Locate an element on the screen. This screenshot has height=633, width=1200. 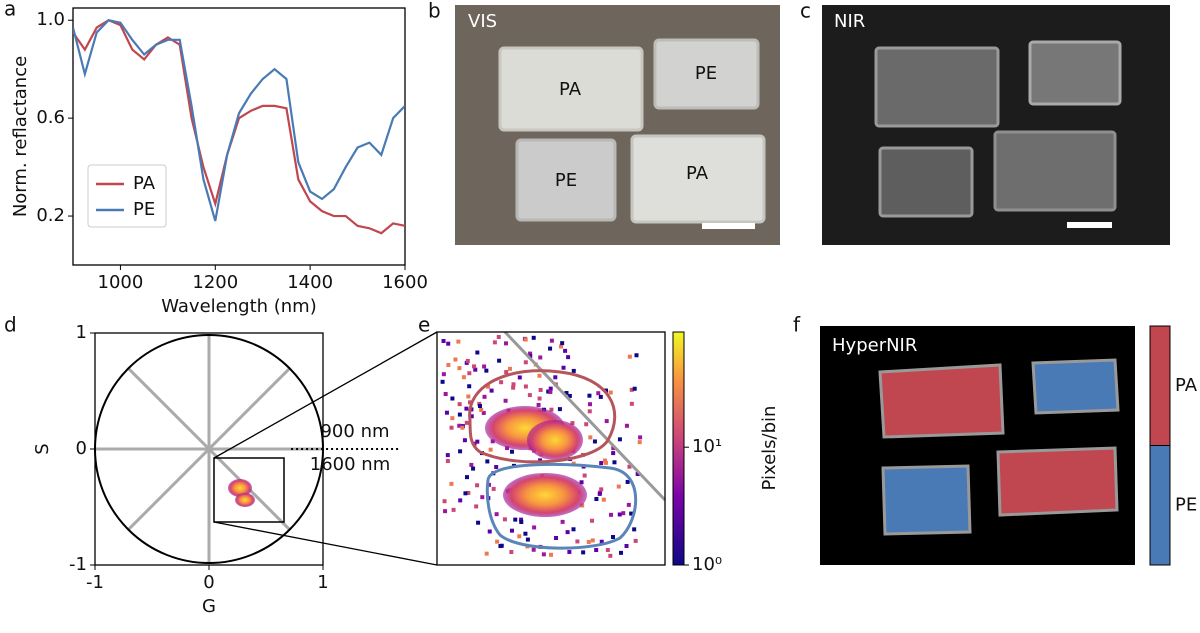
class-label: PA is located at coordinates (1186, 385).